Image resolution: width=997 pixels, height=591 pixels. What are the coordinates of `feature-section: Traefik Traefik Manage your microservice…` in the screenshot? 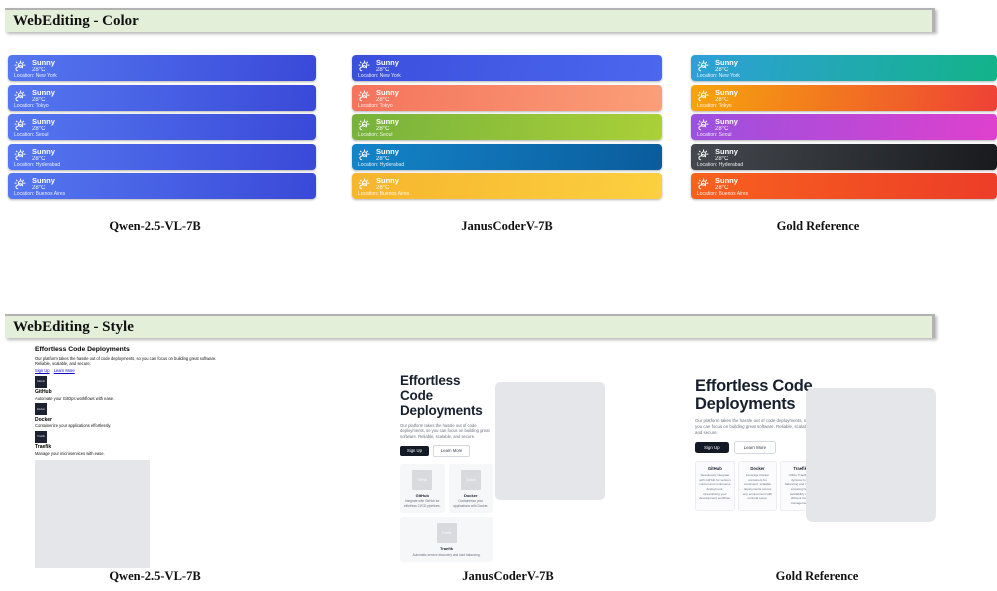 It's located at (131, 443).